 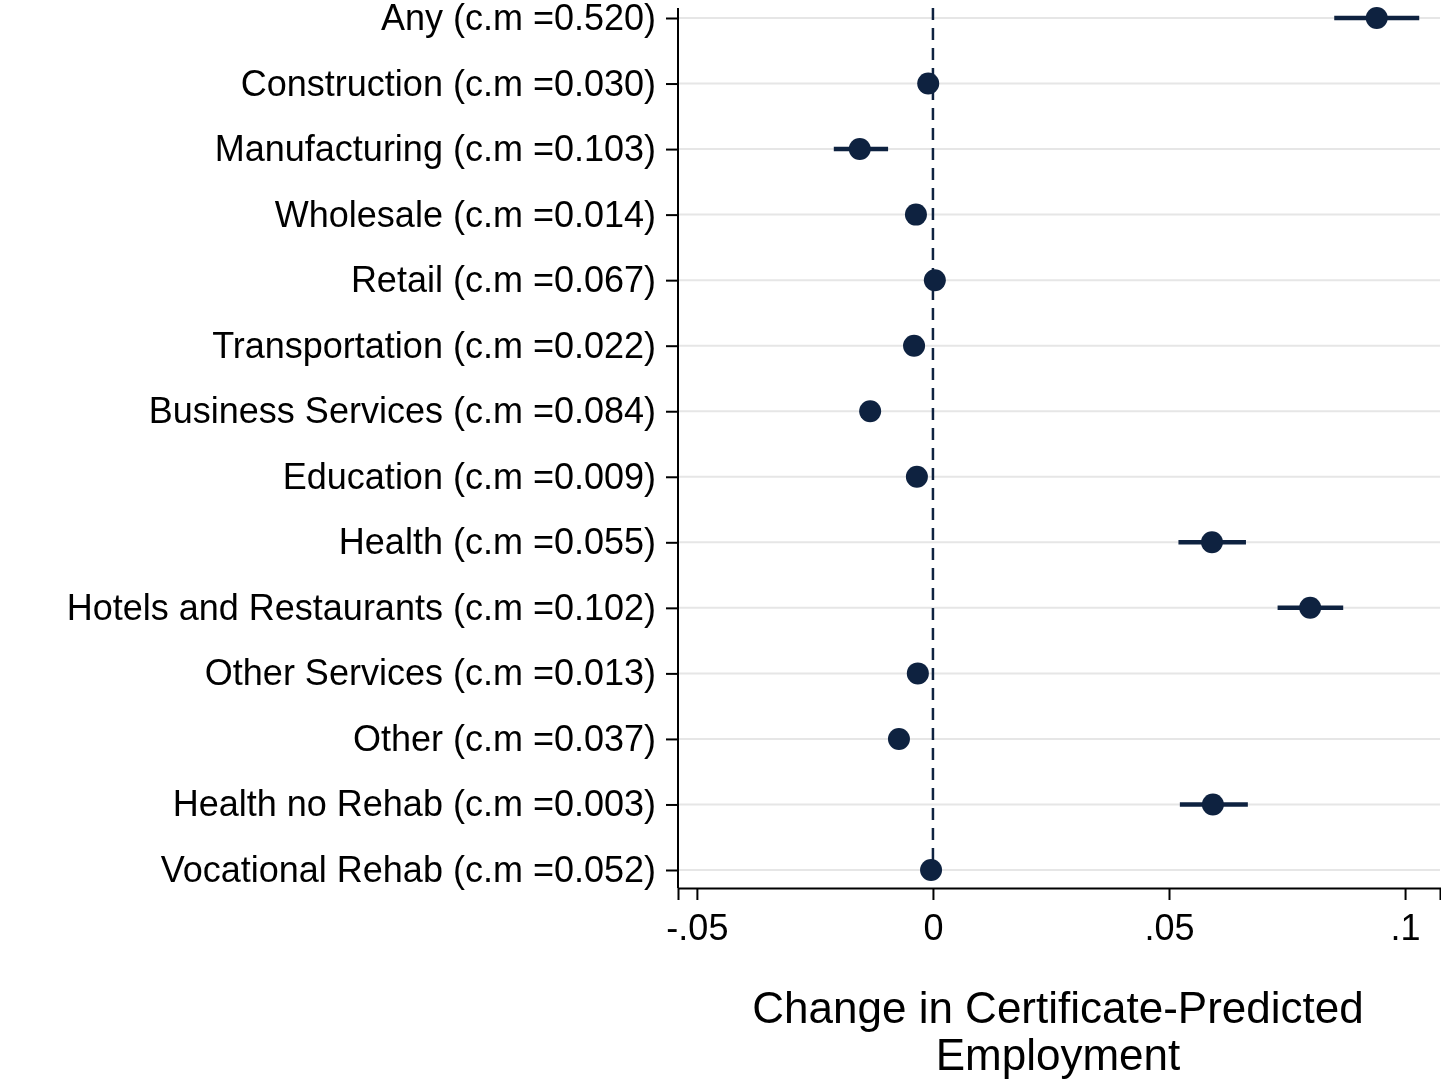 I want to click on y-tick-label: Other Services (c.m =0.013), so click(x=430, y=673).